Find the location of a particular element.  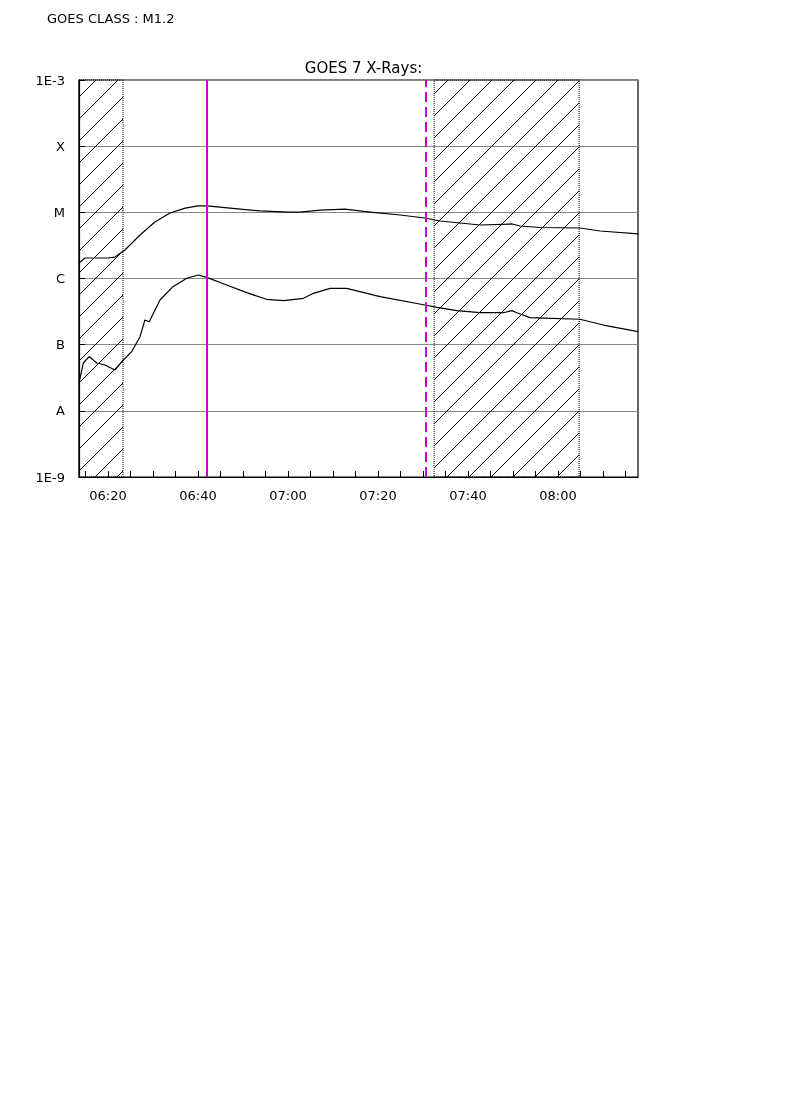

y-tick-label: A is located at coordinates (61, 411).